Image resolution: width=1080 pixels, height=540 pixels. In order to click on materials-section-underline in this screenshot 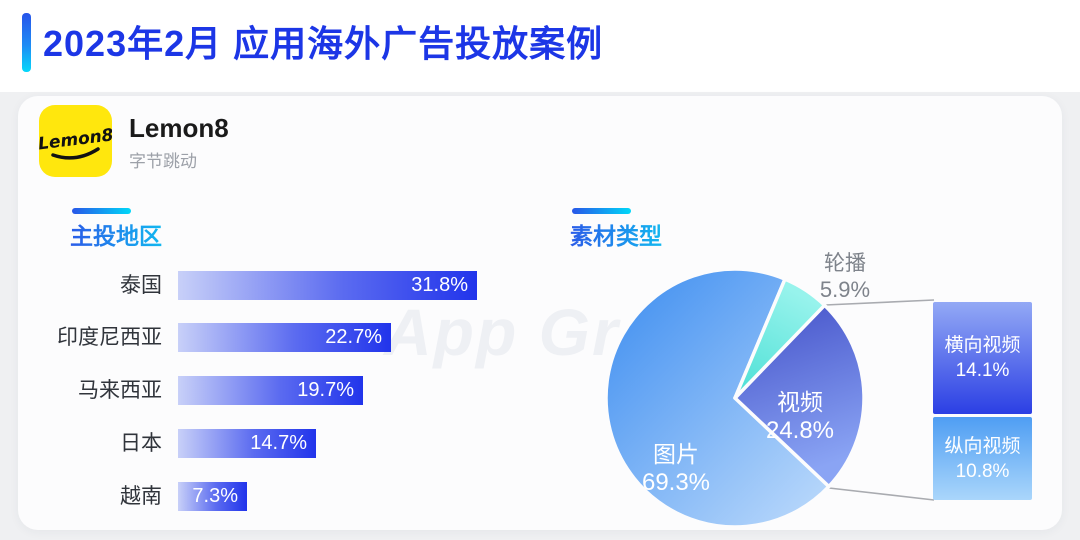, I will do `click(601, 211)`.